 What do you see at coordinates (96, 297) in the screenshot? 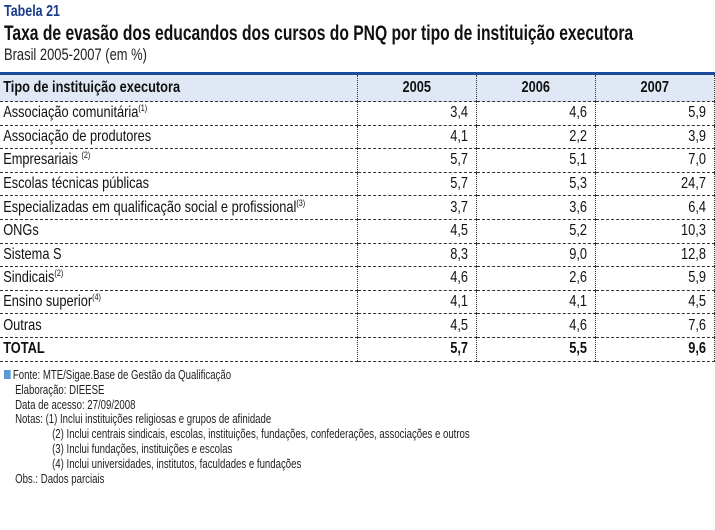
I see `footnote-ref: (4)` at bounding box center [96, 297].